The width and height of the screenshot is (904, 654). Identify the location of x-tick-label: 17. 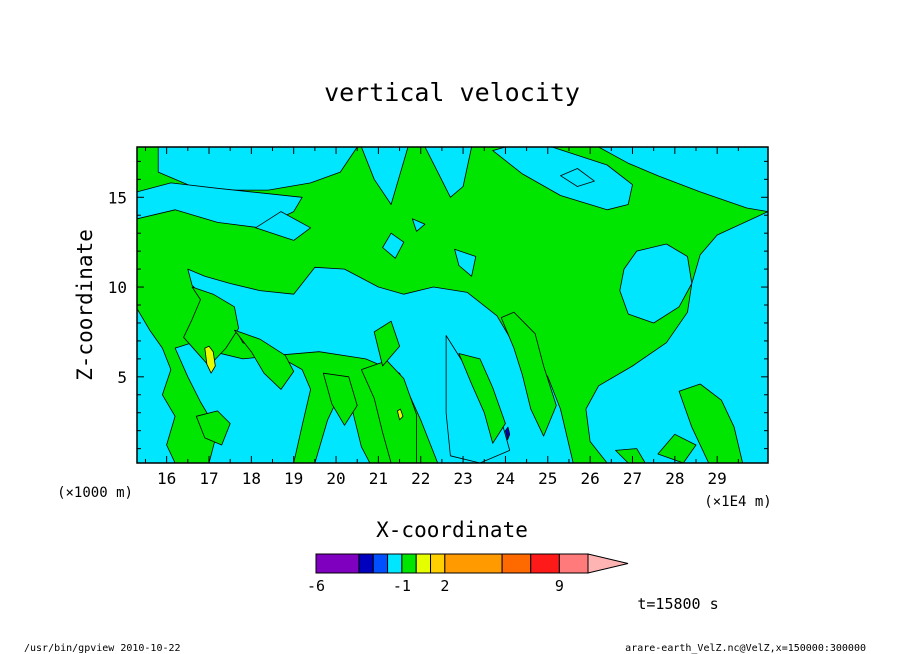
(208, 478).